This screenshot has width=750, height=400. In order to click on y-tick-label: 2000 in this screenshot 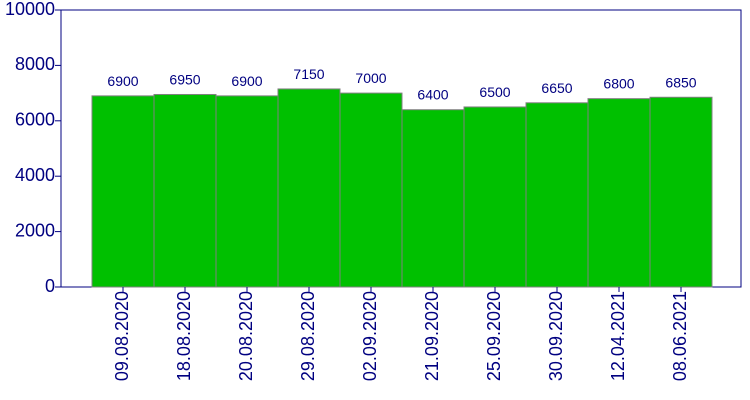, I will do `click(35, 230)`.